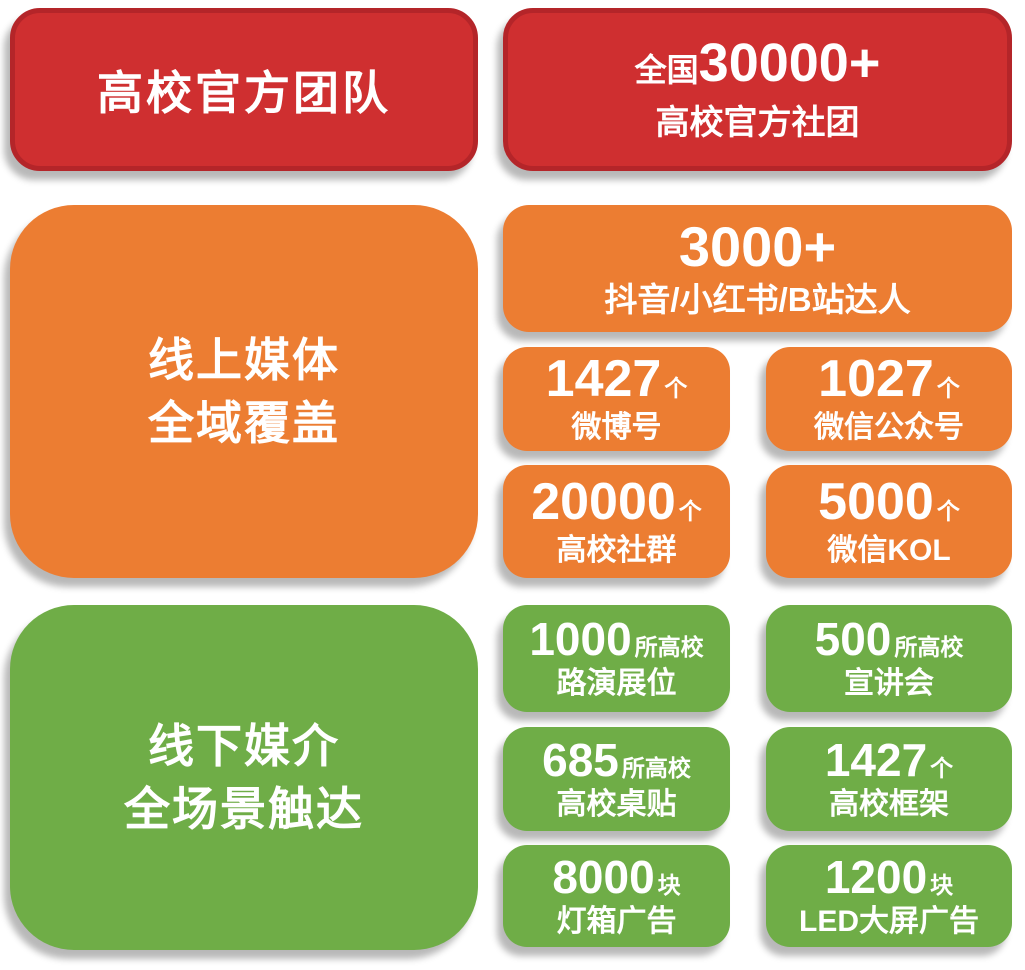 The width and height of the screenshot is (1025, 970). I want to click on section-title-line2: 全场景触达, so click(244, 808).